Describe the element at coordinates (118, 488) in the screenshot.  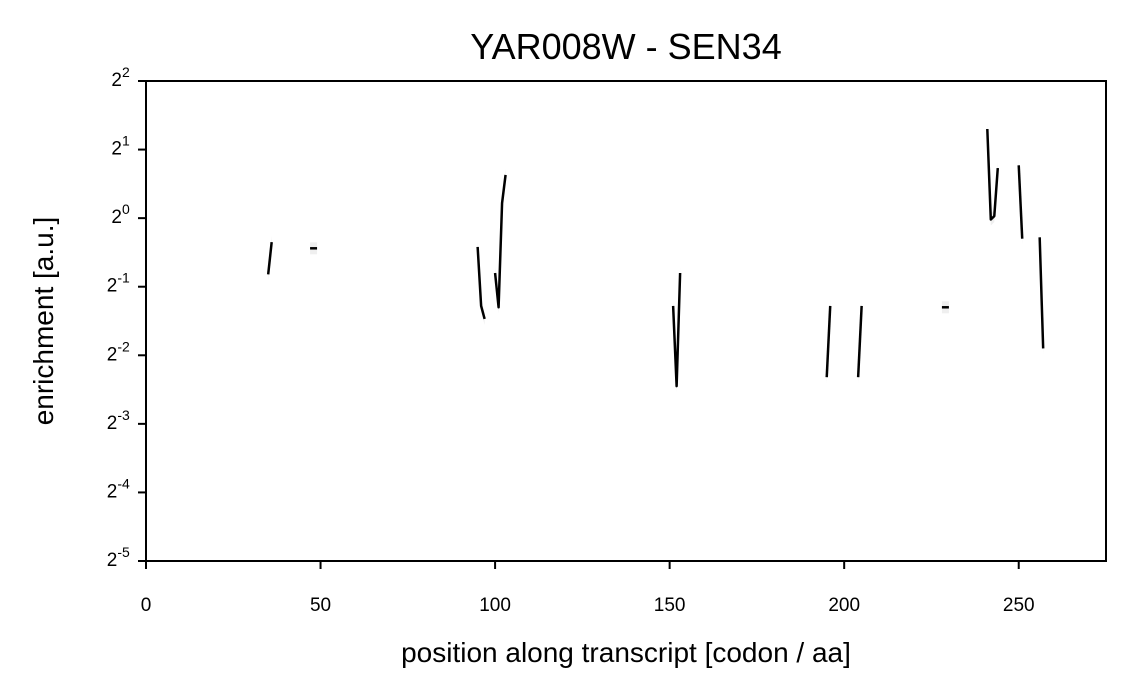
I see `y-tick-label: 2-4` at that location.